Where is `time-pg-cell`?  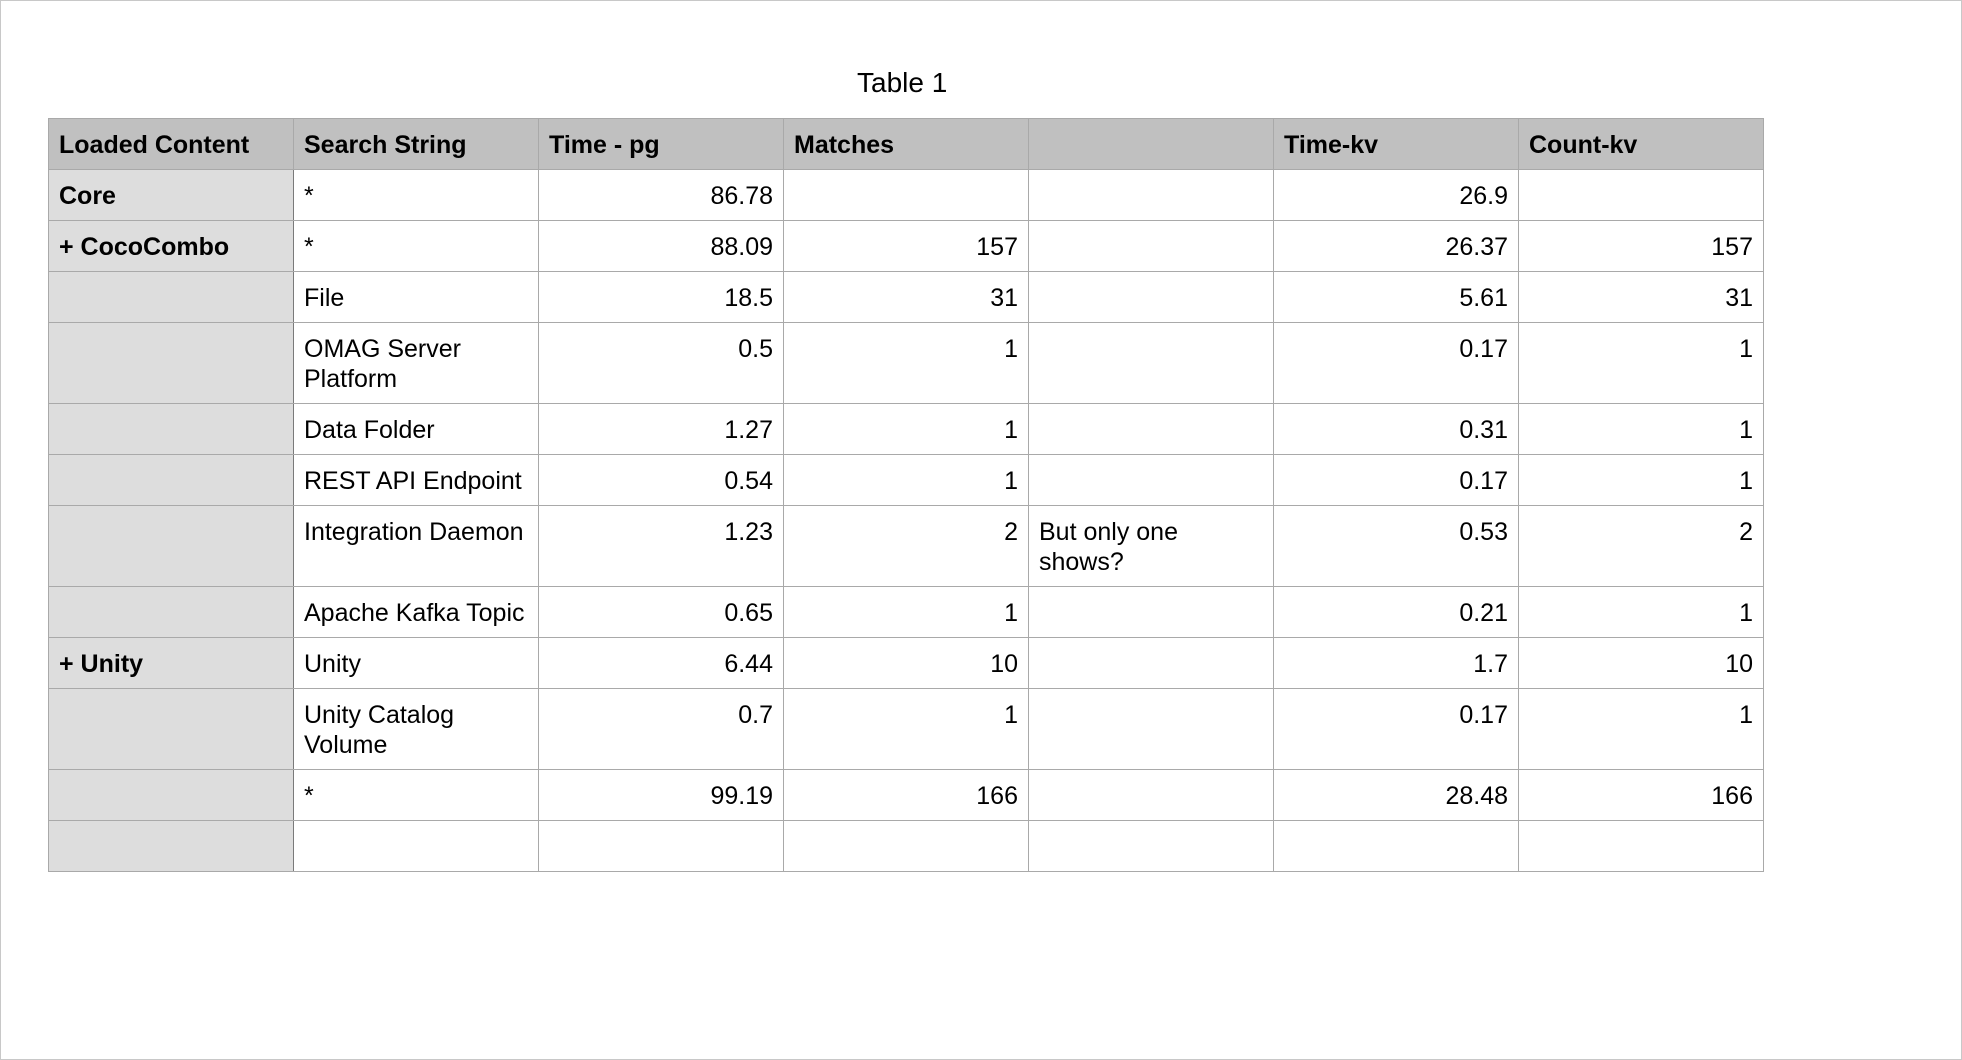
time-pg-cell is located at coordinates (661, 846).